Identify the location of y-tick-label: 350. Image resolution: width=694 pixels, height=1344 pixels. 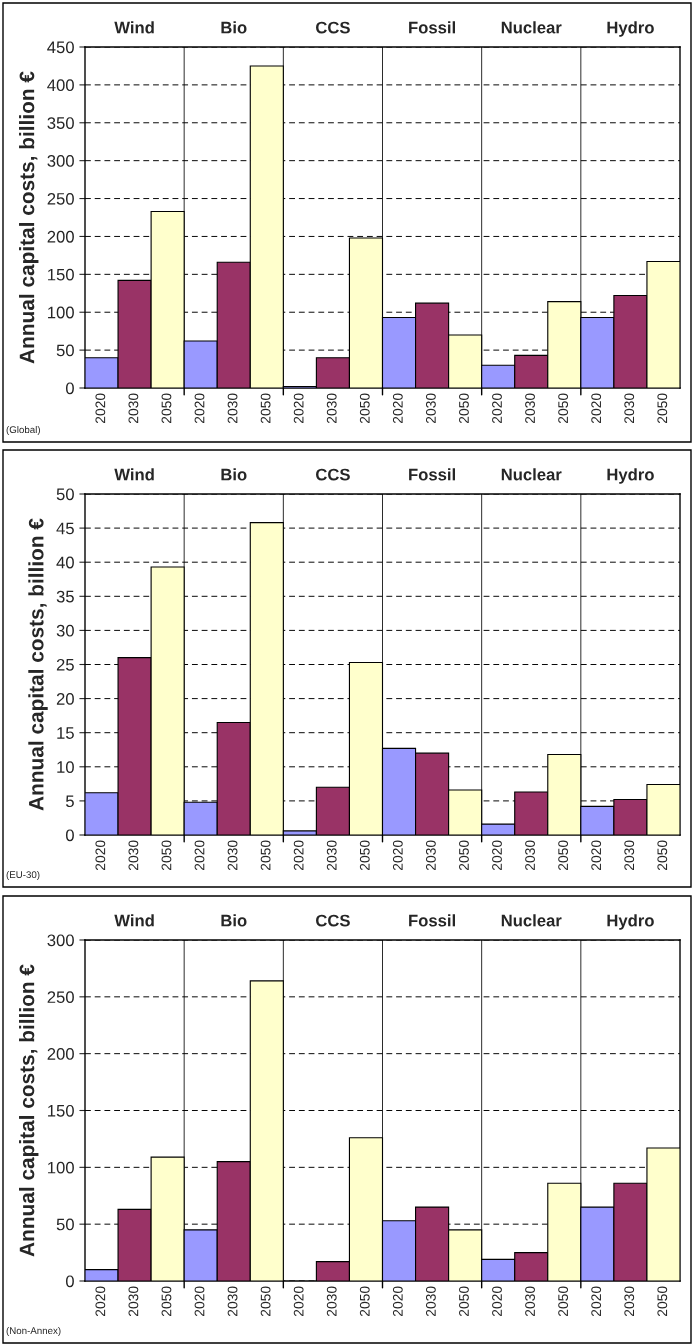
(60, 123).